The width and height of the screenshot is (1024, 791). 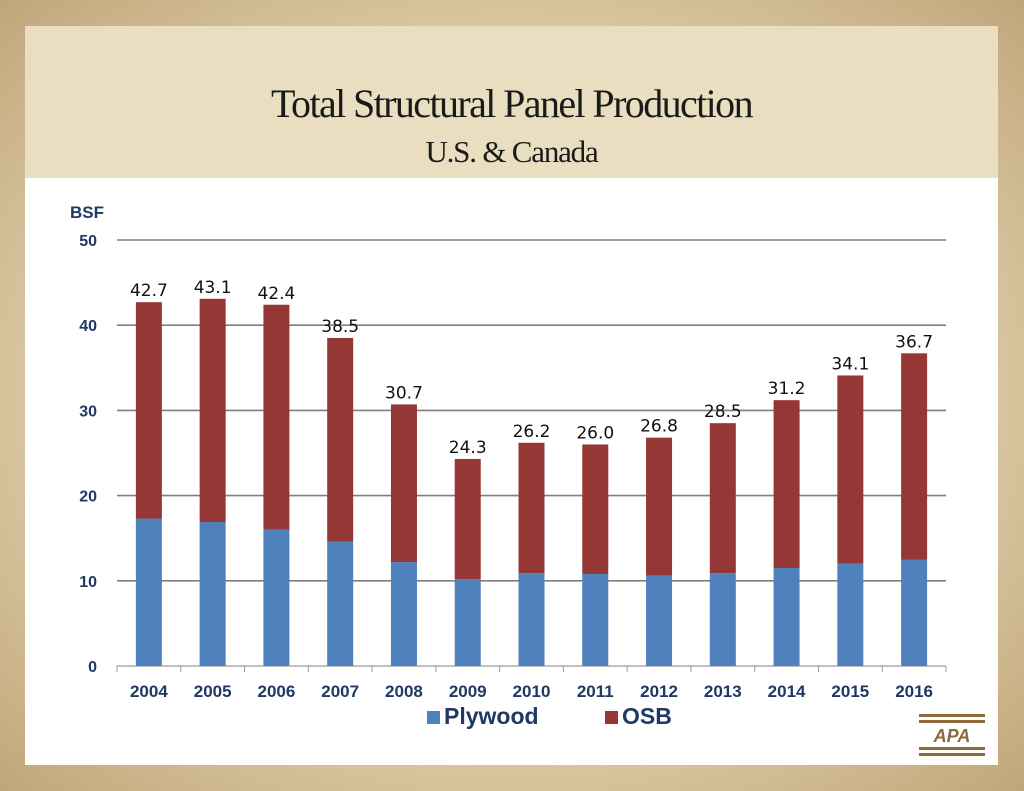 What do you see at coordinates (404, 691) in the screenshot?
I see `x-tick-label: 2008` at bounding box center [404, 691].